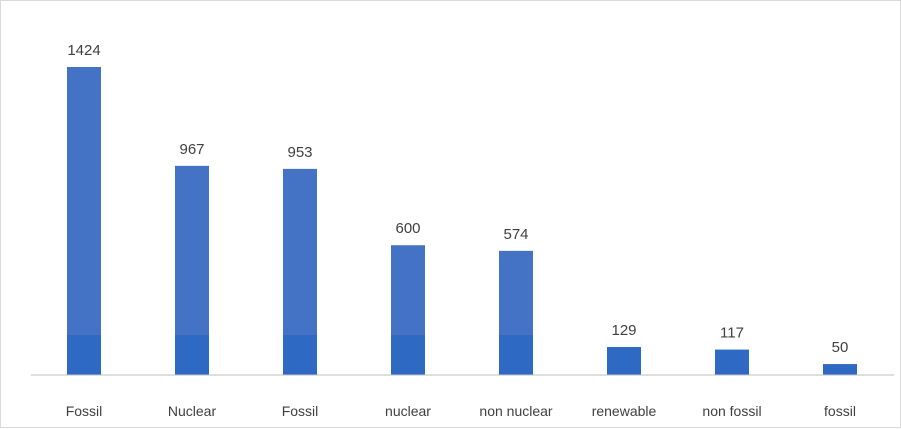 The image size is (901, 429). What do you see at coordinates (299, 152) in the screenshot?
I see `data-label-3: 953` at bounding box center [299, 152].